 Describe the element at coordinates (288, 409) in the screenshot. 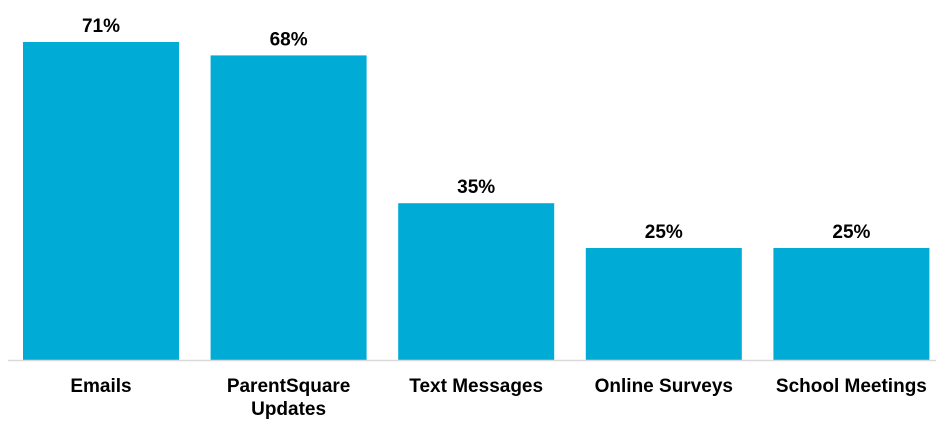

I see `category-label-line: Updates` at that location.